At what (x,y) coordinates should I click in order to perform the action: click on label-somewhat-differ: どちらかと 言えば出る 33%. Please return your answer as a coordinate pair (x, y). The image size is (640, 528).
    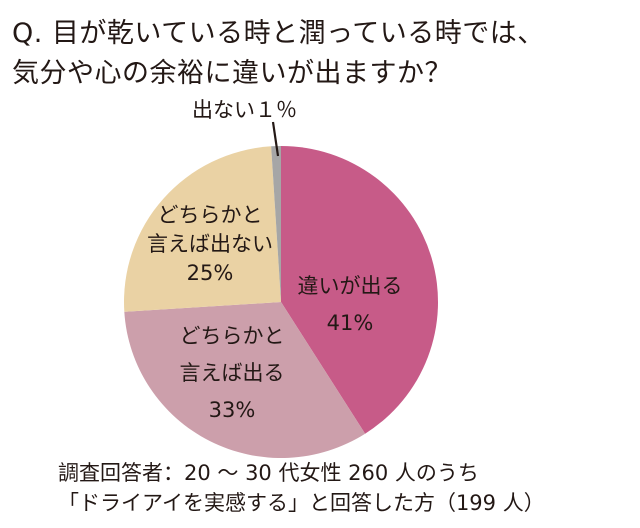
    Looking at the image, I should click on (232, 373).